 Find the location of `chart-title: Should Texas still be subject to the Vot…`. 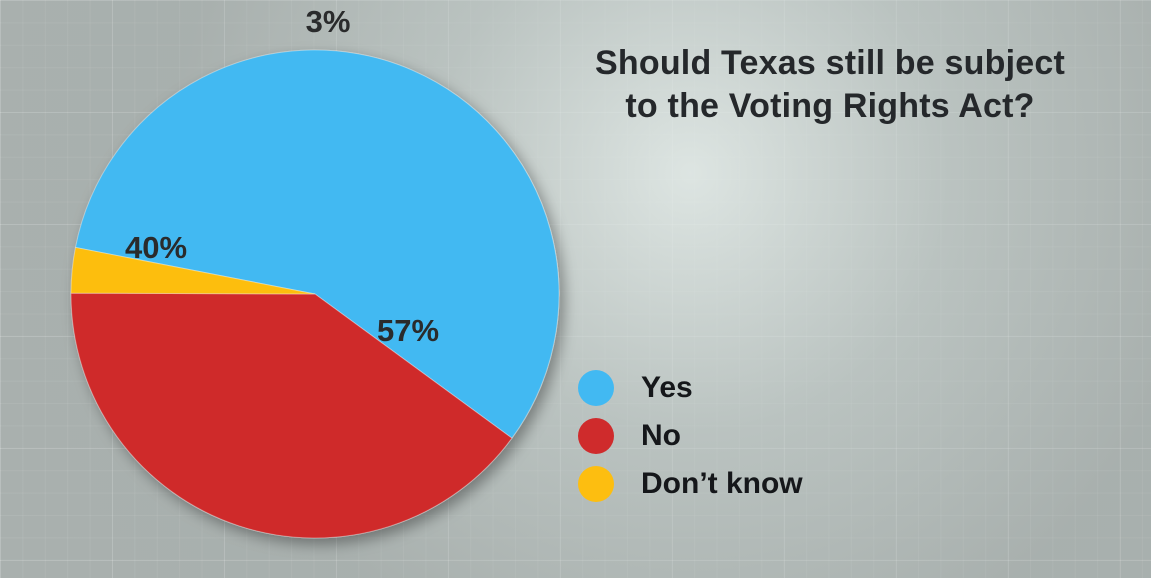

chart-title: Should Texas still be subject to the Vot… is located at coordinates (830, 85).